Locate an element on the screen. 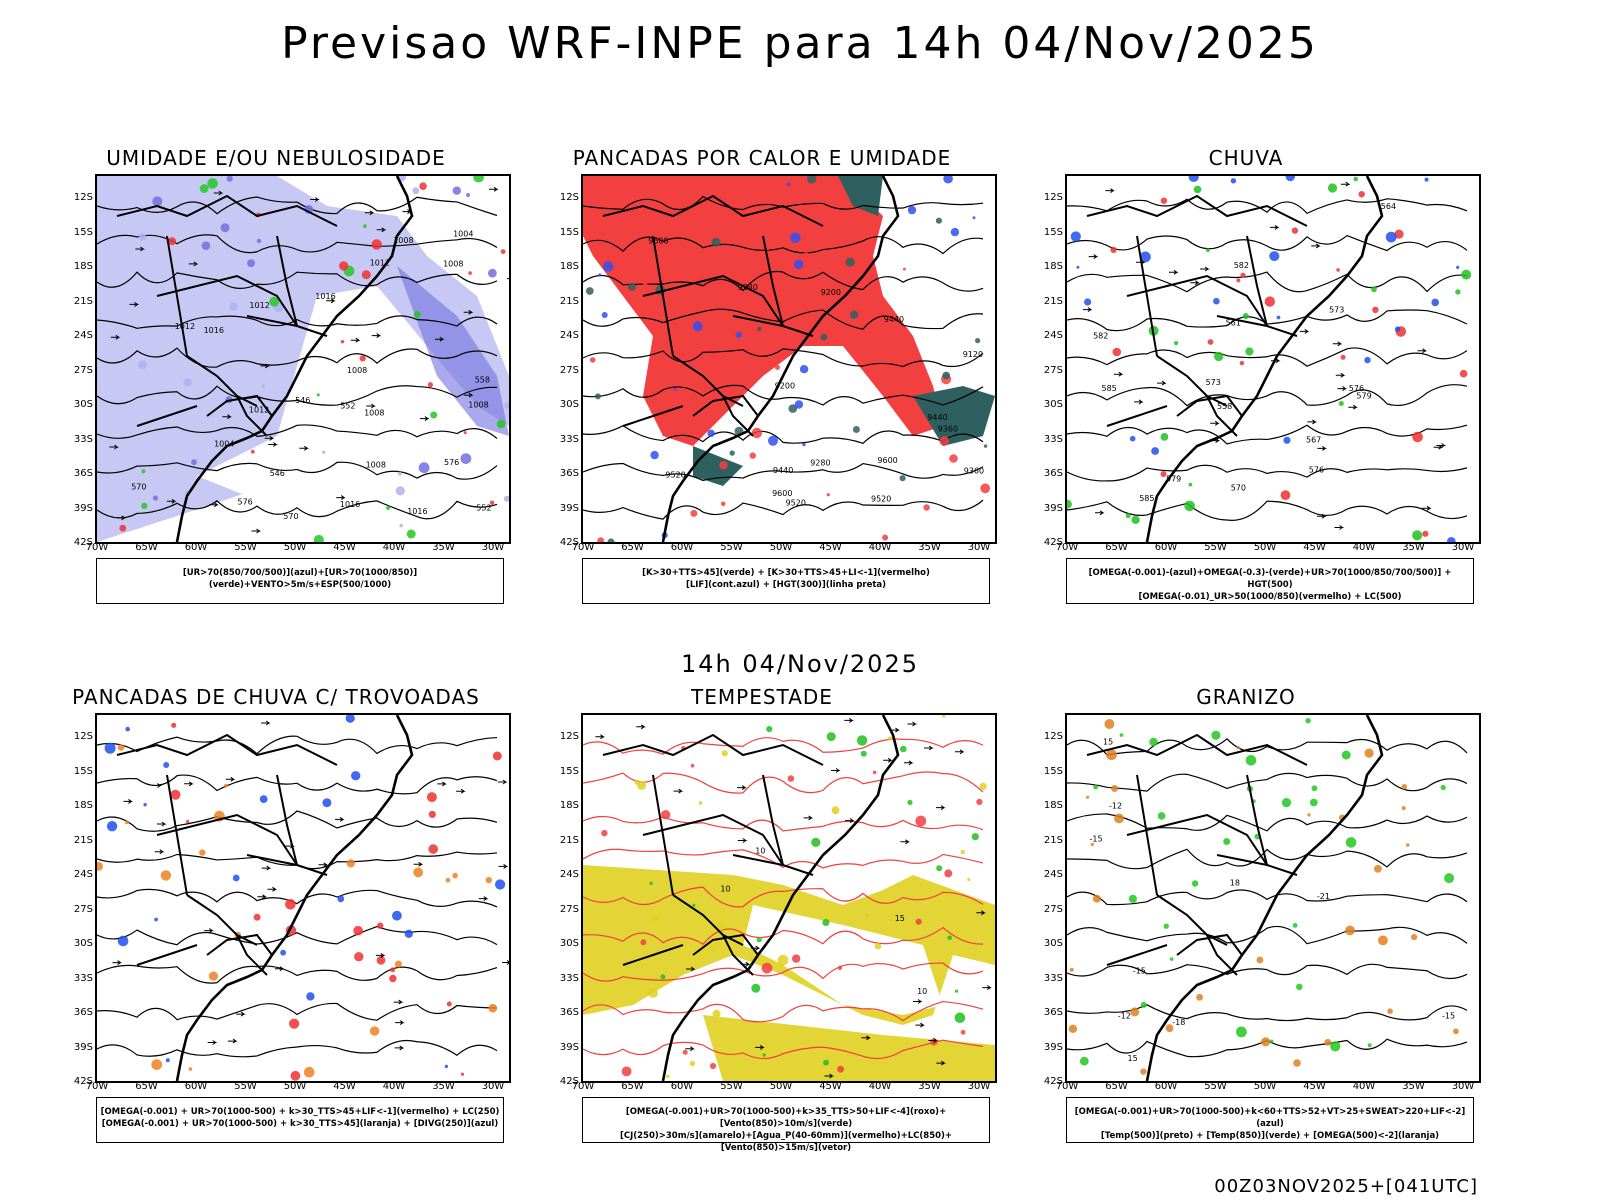 This screenshot has height=1200, width=1600. y-axis-label: 21S is located at coordinates (83, 301).